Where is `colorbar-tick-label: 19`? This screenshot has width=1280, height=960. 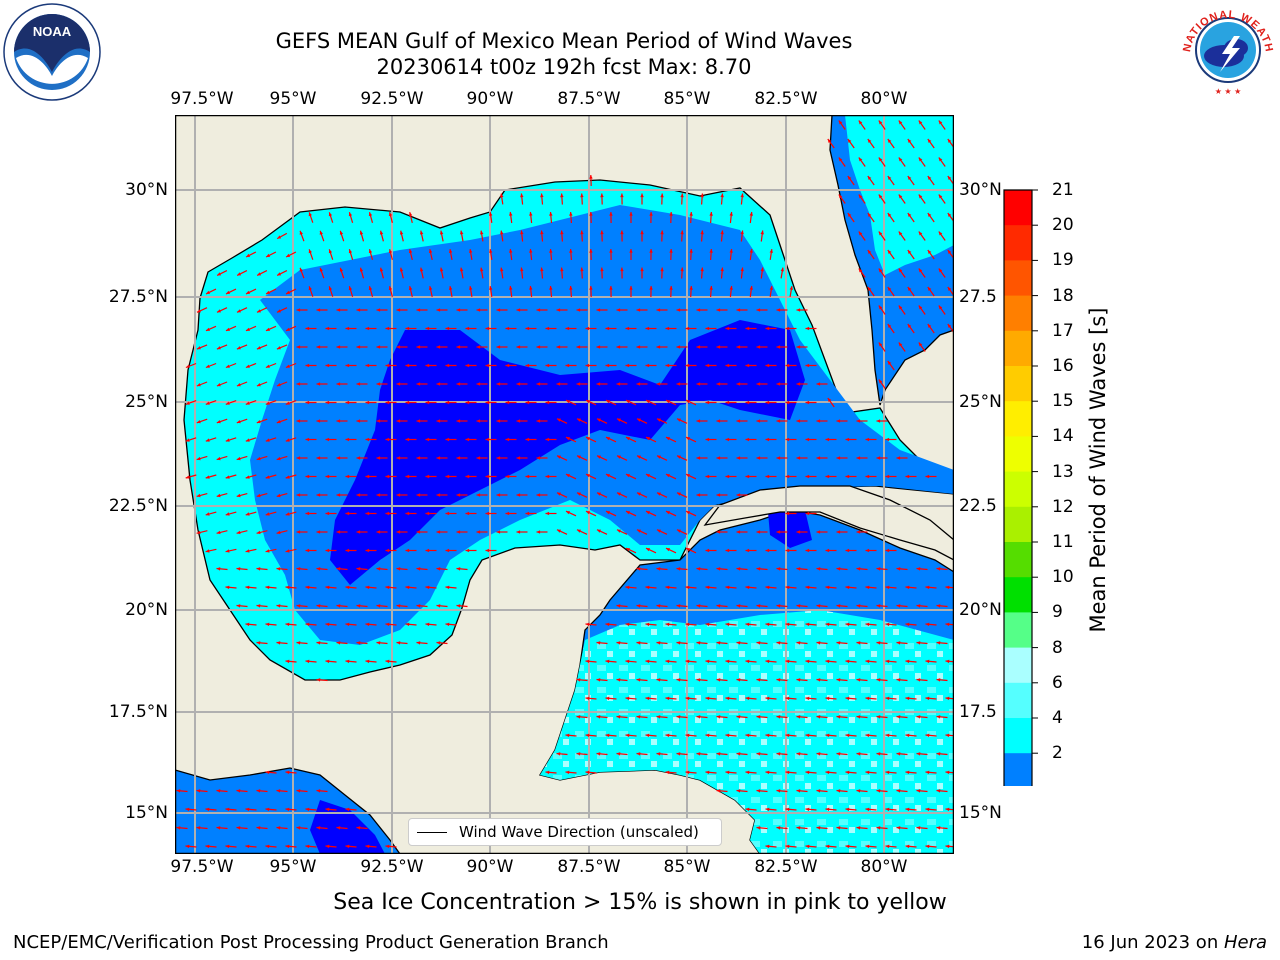
colorbar-tick-label: 19 is located at coordinates (1063, 260).